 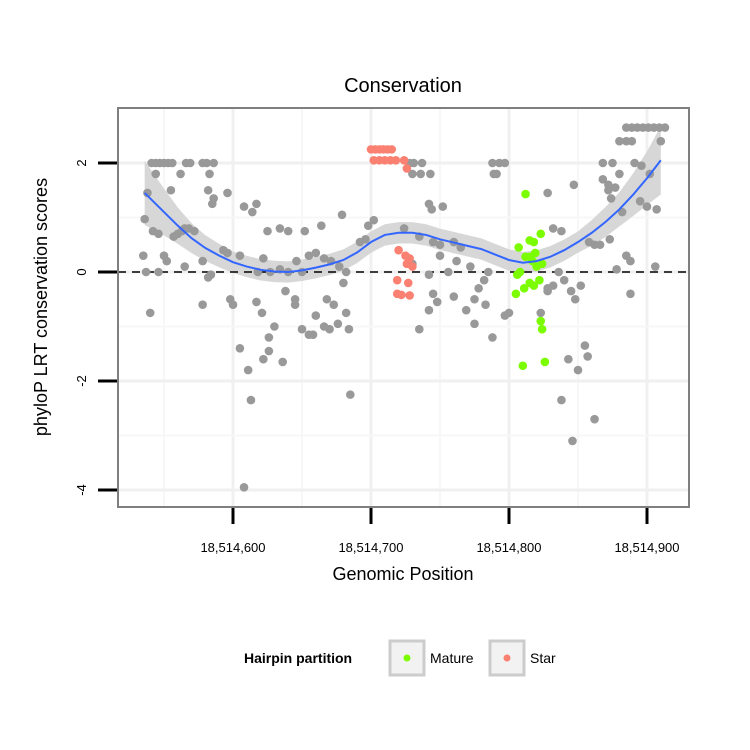 What do you see at coordinates (232, 547) in the screenshot?
I see `x-tick-label: 18,514,600` at bounding box center [232, 547].